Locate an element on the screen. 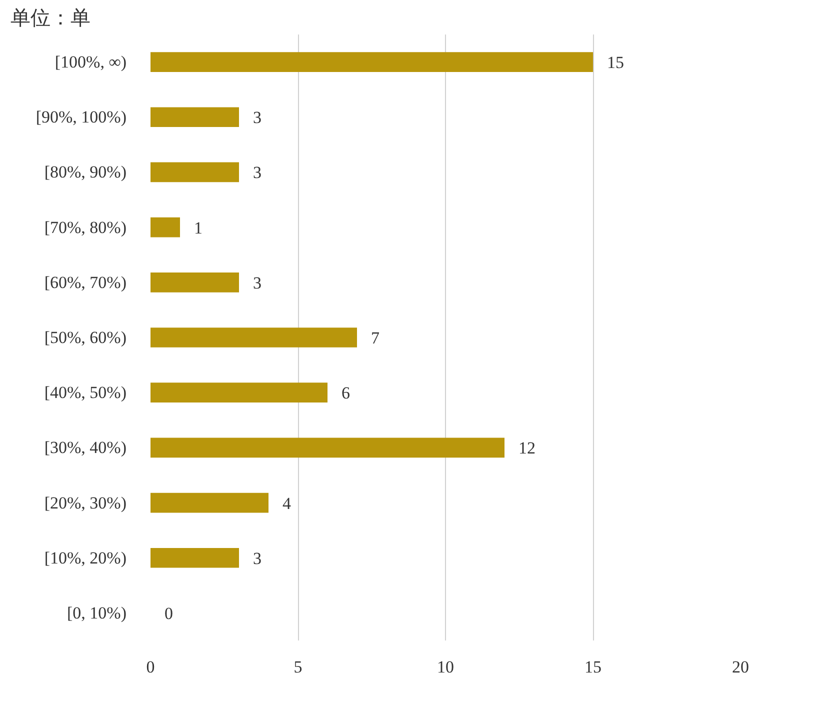 The width and height of the screenshot is (813, 716). y-tick-label: [20%, 30%) is located at coordinates (85, 502).